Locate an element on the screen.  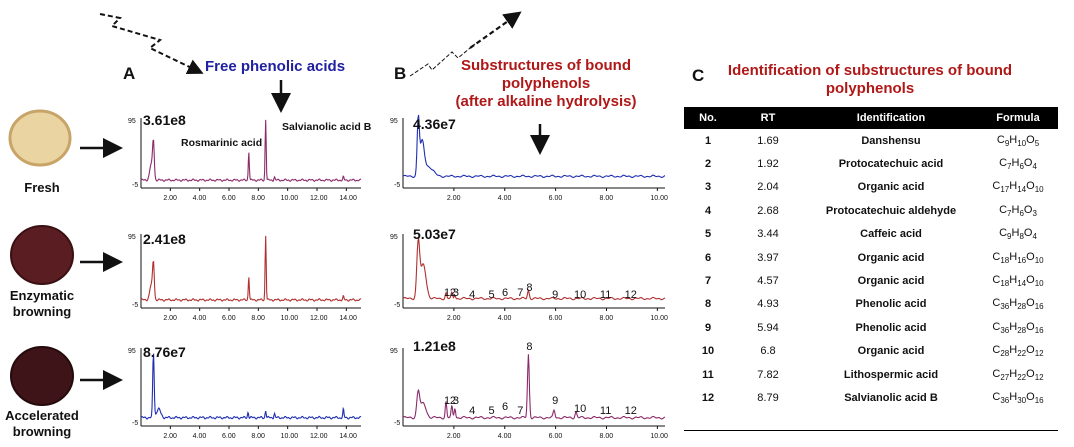
chrom-a-2-tick-label: 12.00 is located at coordinates (319, 436).